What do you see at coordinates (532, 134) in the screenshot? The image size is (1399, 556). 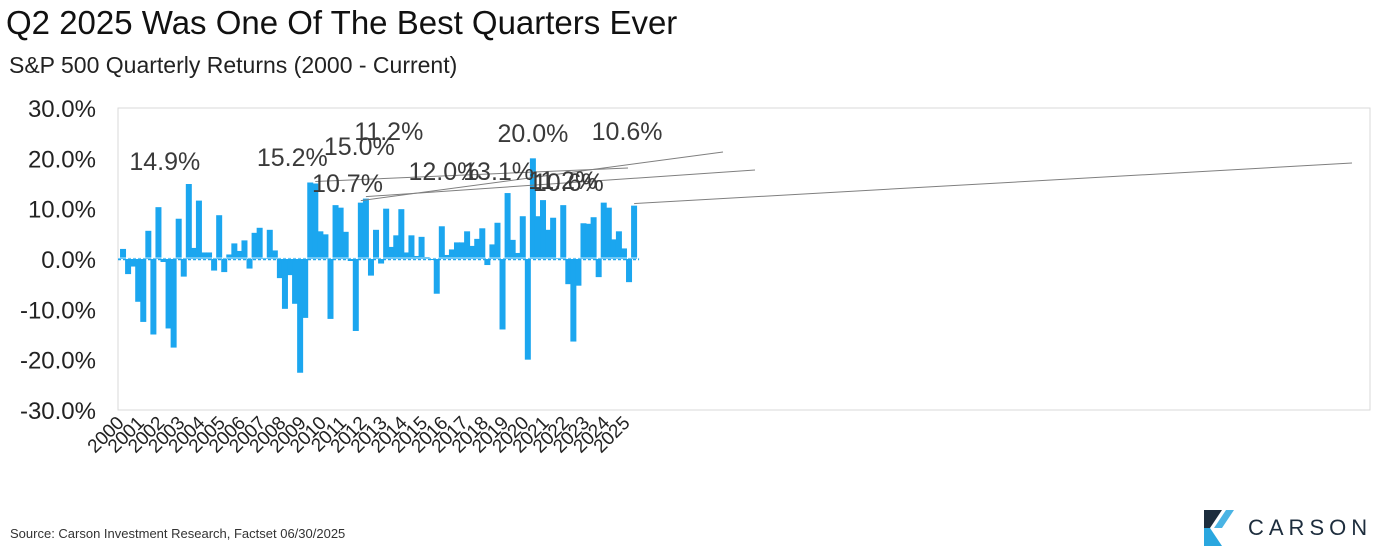 I see `data-label: 20.0%` at bounding box center [532, 134].